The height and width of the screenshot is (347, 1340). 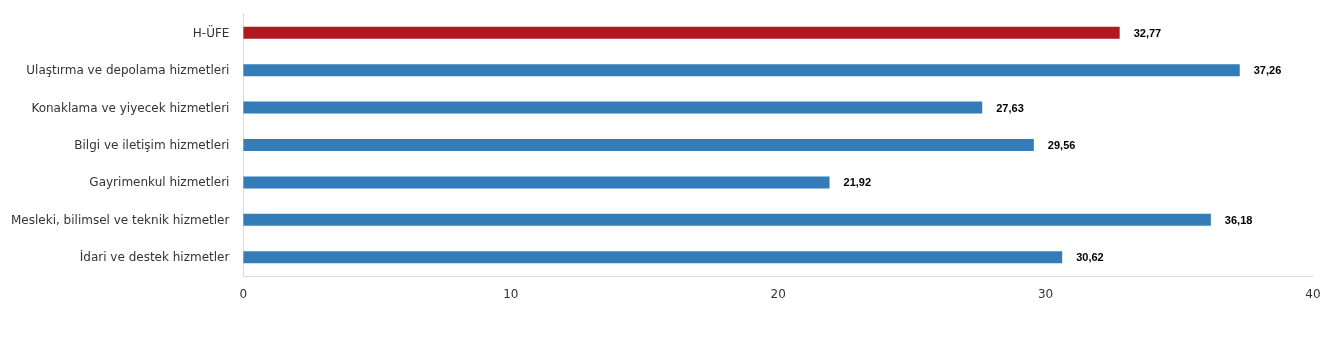 What do you see at coordinates (1238, 219) in the screenshot?
I see `data-label: 36,18` at bounding box center [1238, 219].